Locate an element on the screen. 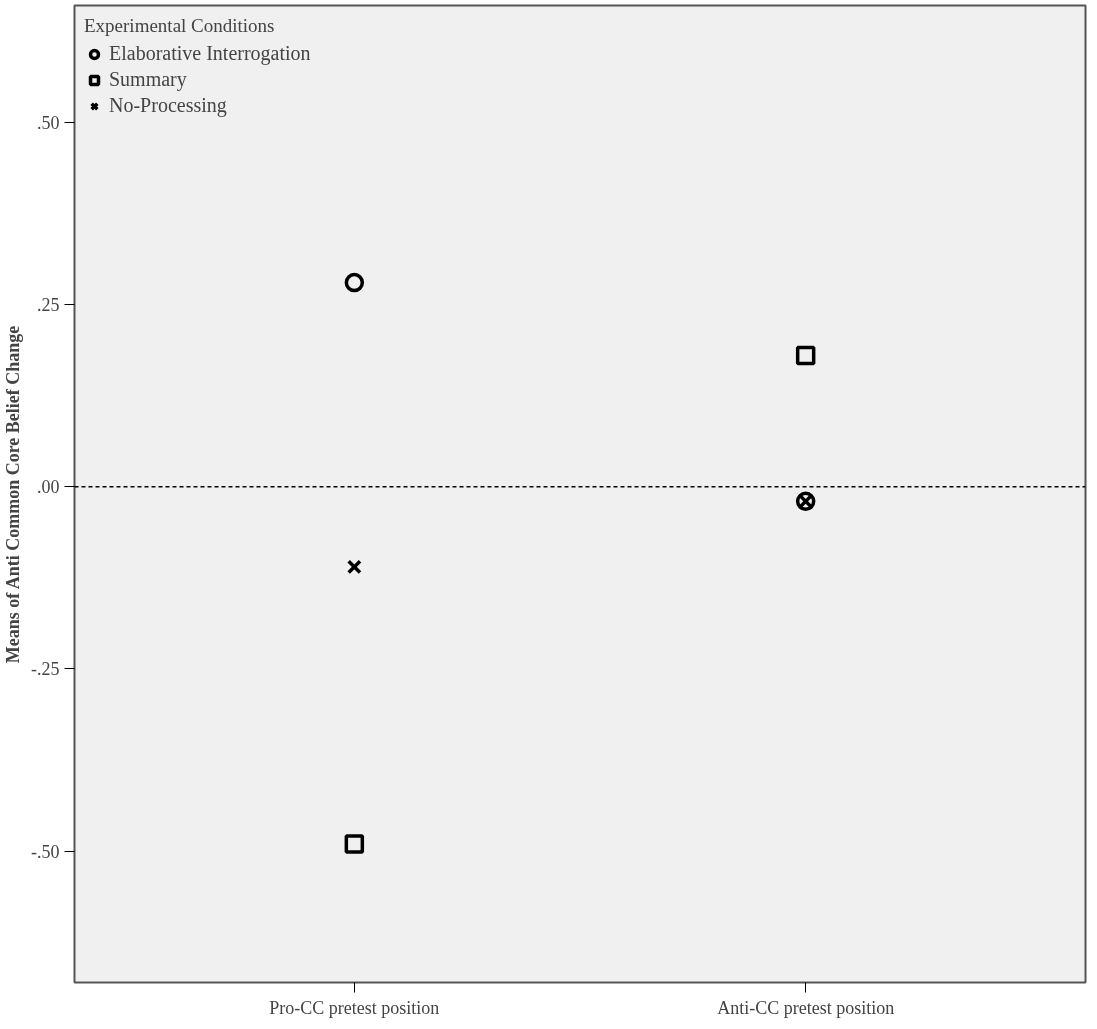 Image resolution: width=1097 pixels, height=1029 pixels. y-tick-label: .00 is located at coordinates (48, 487).